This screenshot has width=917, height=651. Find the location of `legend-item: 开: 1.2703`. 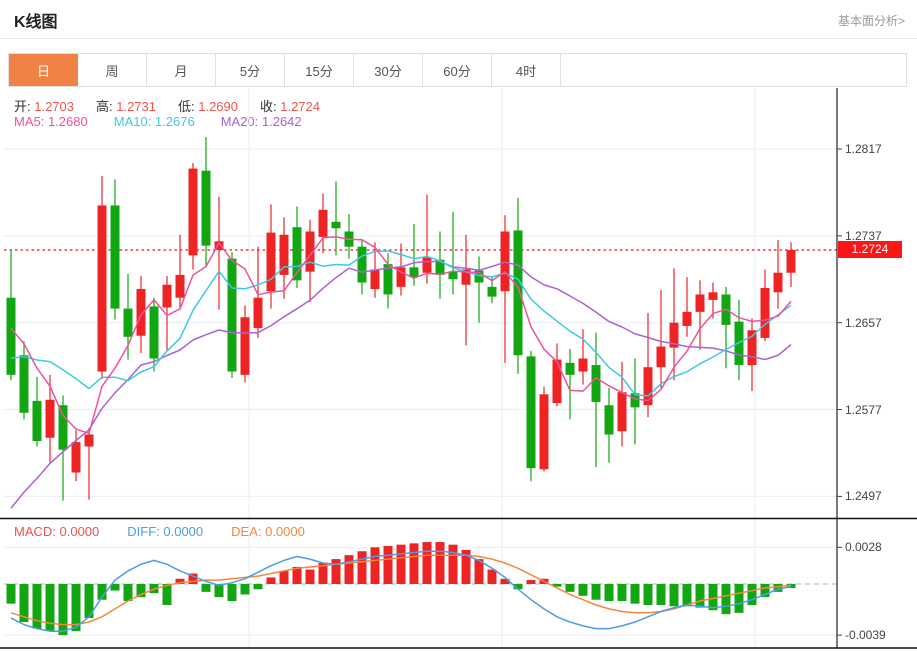

legend-item: 开: 1.2703 is located at coordinates (44, 106).